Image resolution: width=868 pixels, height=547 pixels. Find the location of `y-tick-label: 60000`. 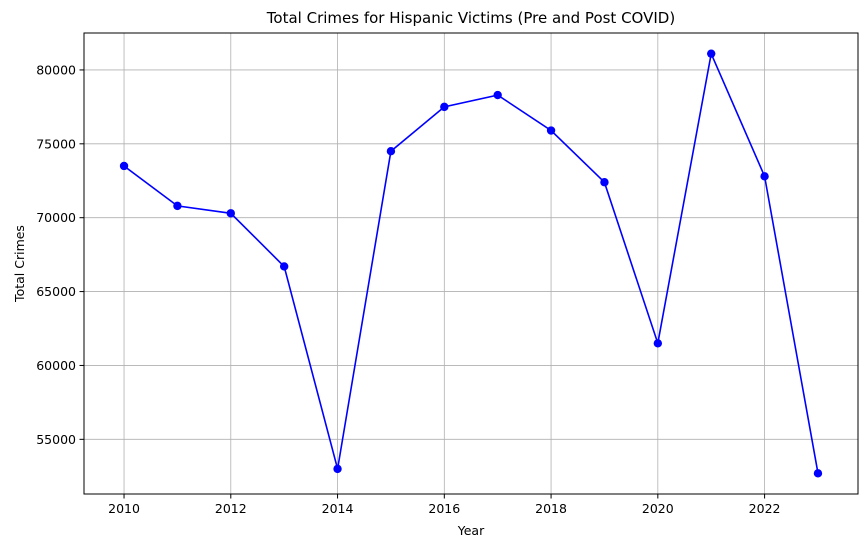

y-tick-label: 60000 is located at coordinates (56, 365).